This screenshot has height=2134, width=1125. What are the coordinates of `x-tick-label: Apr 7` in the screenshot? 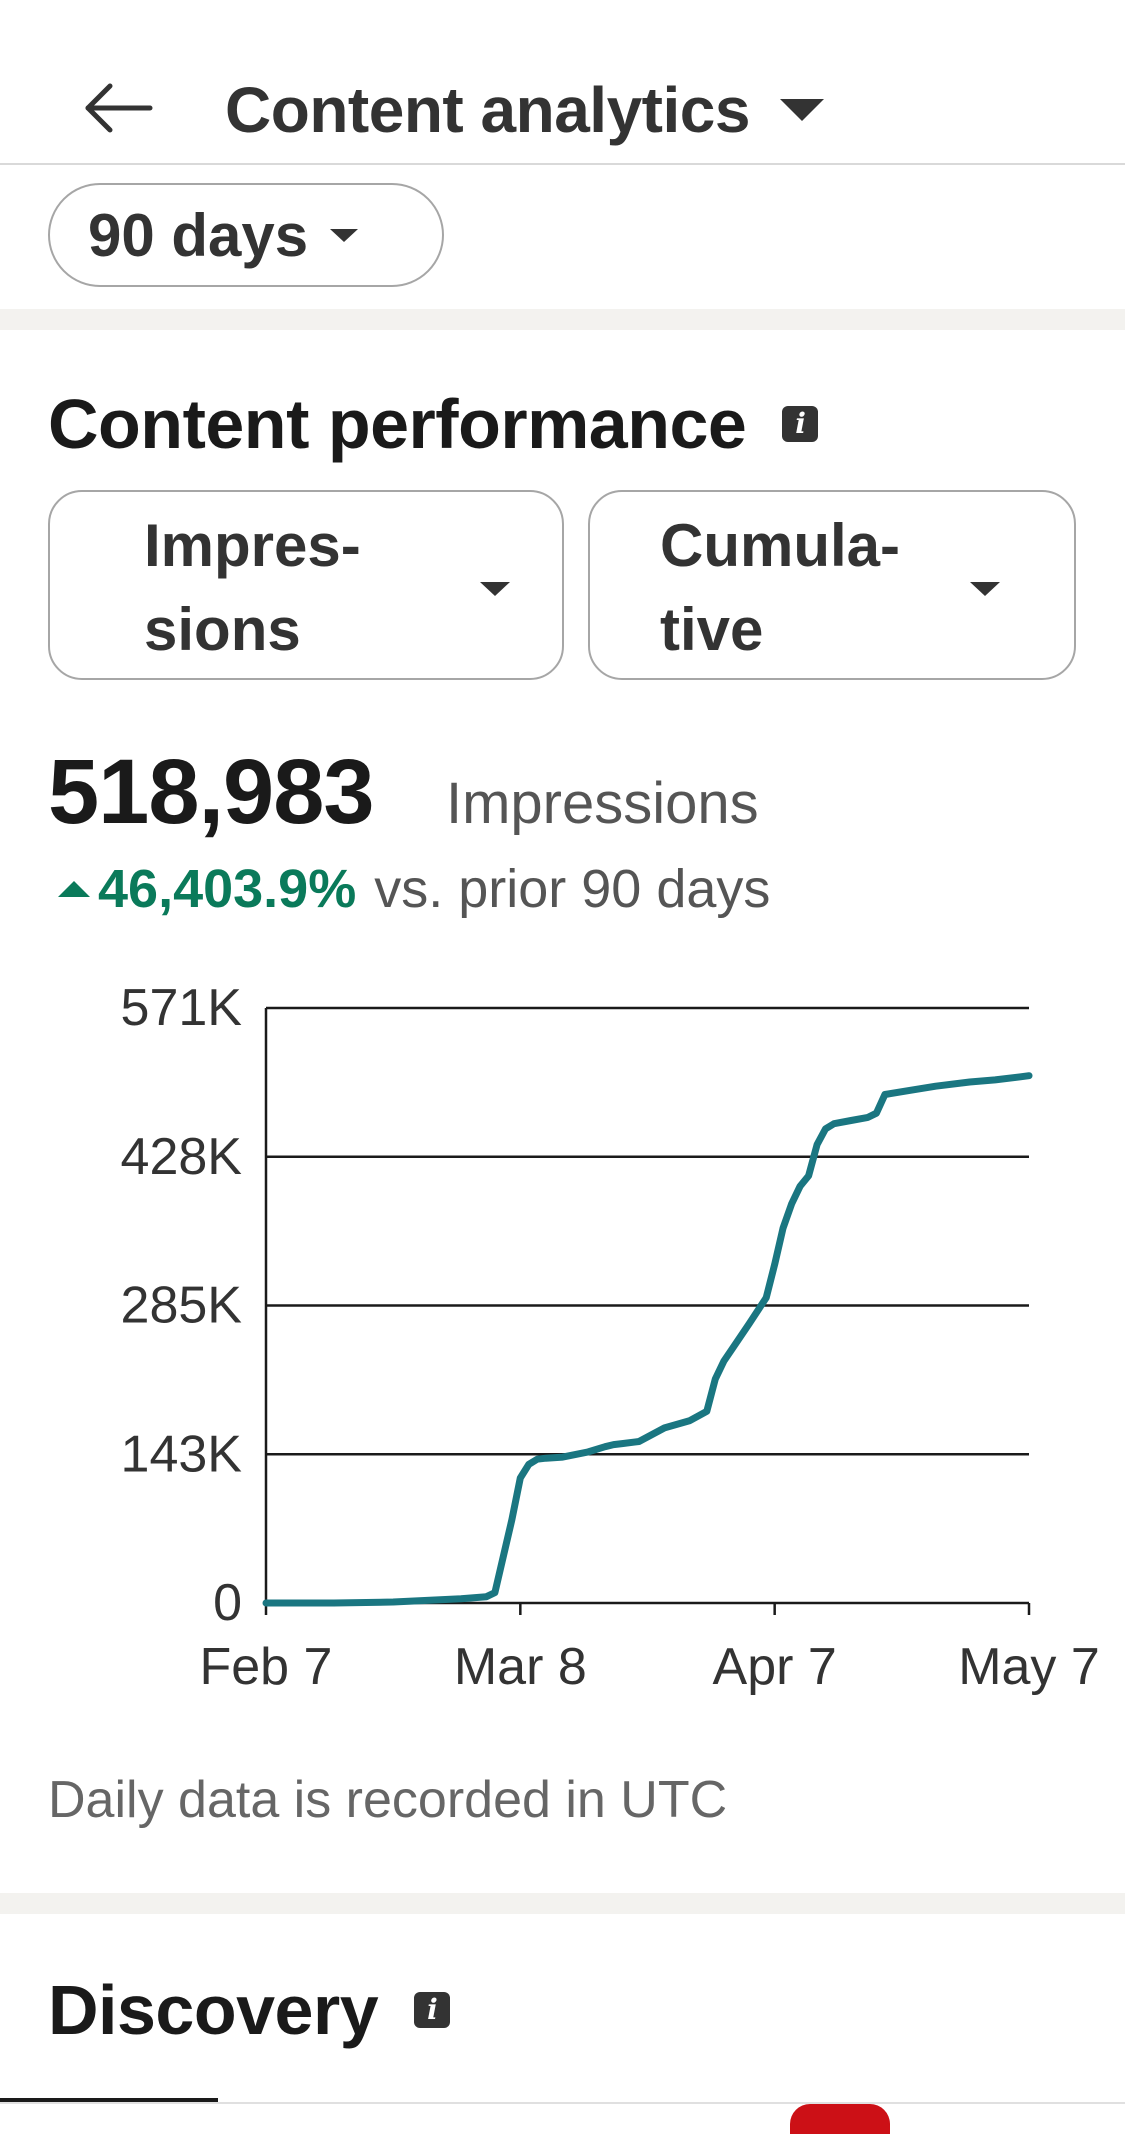 It's located at (775, 1667).